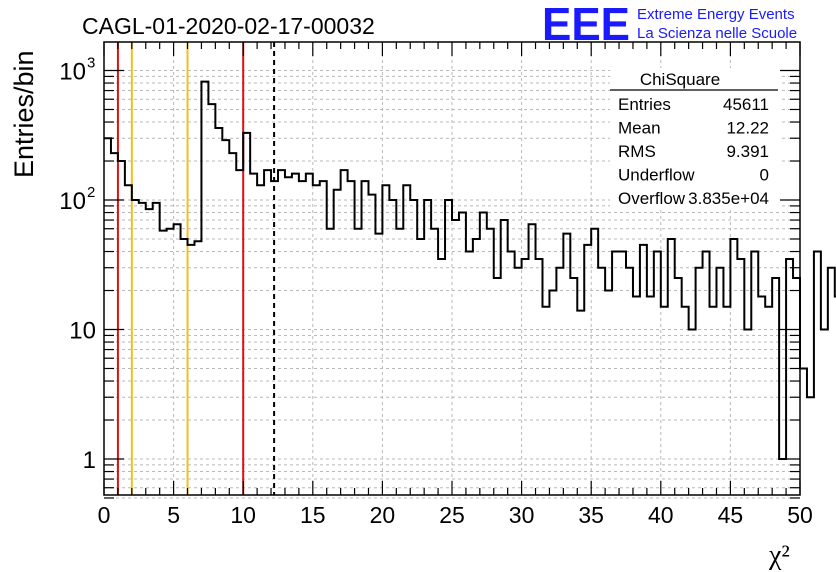 The width and height of the screenshot is (836, 572). Describe the element at coordinates (383, 515) in the screenshot. I see `x-tick-label: 20` at that location.